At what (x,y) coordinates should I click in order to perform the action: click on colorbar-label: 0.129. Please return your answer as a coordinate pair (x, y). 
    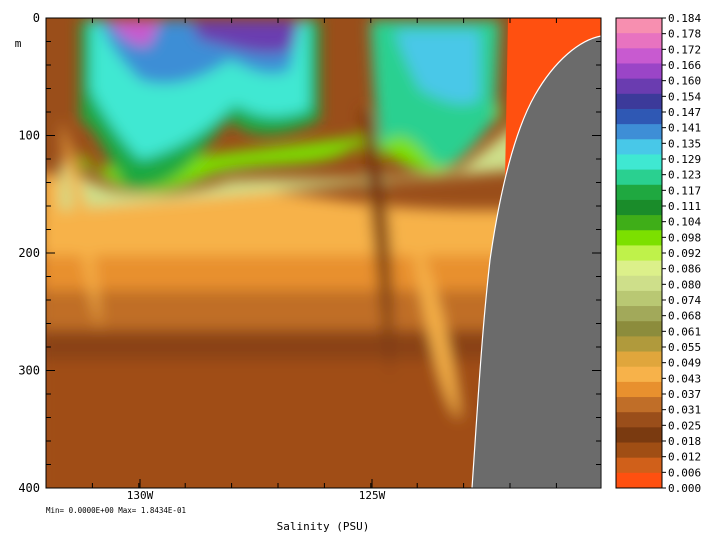
    Looking at the image, I should click on (684, 159).